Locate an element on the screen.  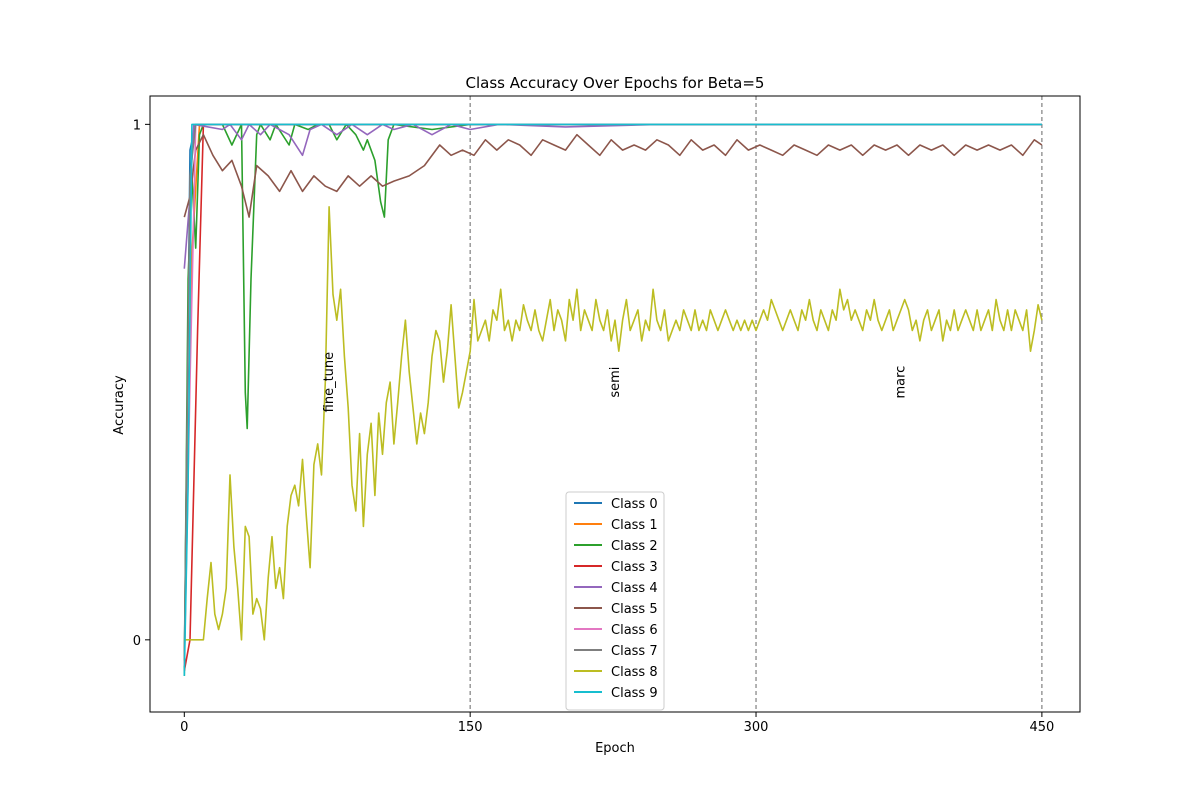
x-tick-label: 150 is located at coordinates (470, 727).